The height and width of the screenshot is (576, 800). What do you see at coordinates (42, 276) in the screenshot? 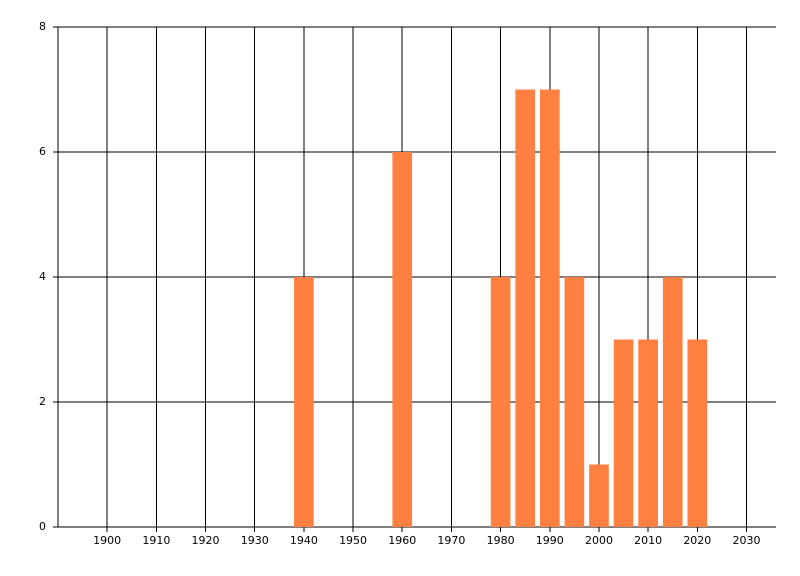
I see `y-tick-label: 4` at bounding box center [42, 276].